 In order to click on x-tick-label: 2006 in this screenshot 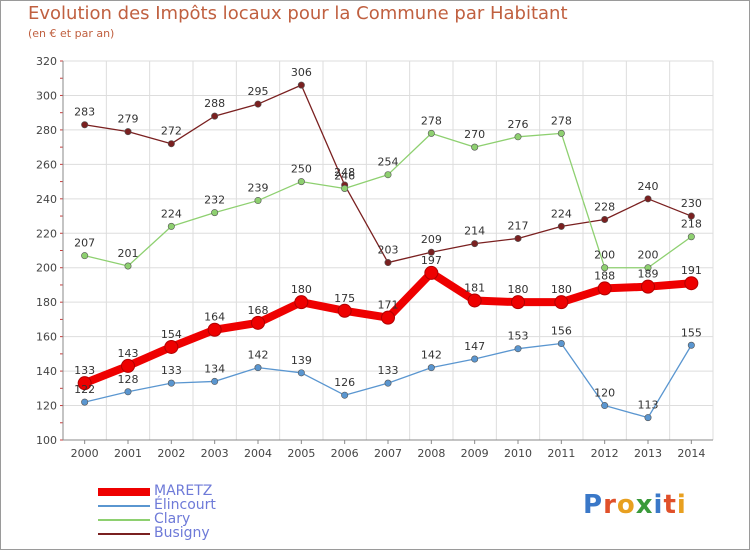, I will do `click(345, 453)`.